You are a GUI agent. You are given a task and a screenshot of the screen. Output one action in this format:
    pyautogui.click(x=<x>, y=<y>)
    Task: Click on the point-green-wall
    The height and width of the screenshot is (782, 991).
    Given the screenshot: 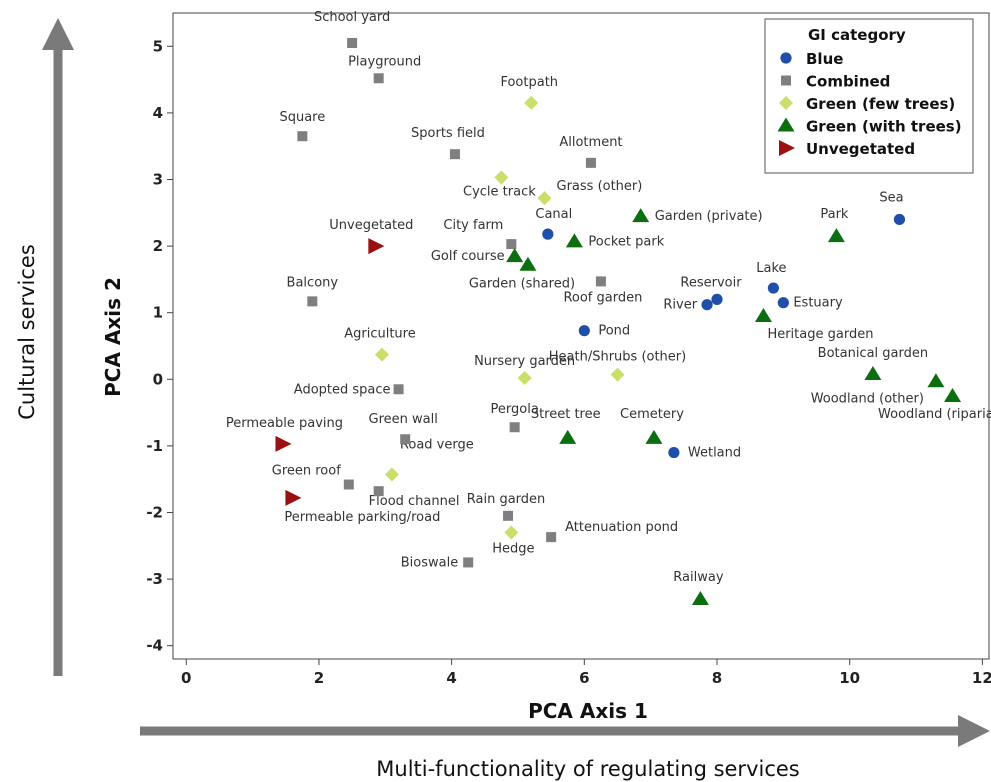 What is the action you would take?
    pyautogui.click(x=405, y=439)
    